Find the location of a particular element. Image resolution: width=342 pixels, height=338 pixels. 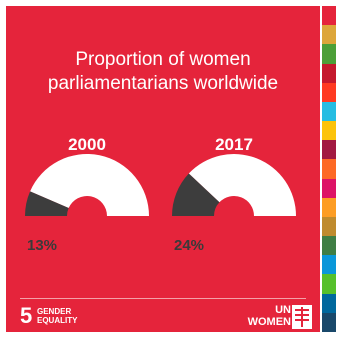

chart-percent-label: 24% is located at coordinates (189, 245).